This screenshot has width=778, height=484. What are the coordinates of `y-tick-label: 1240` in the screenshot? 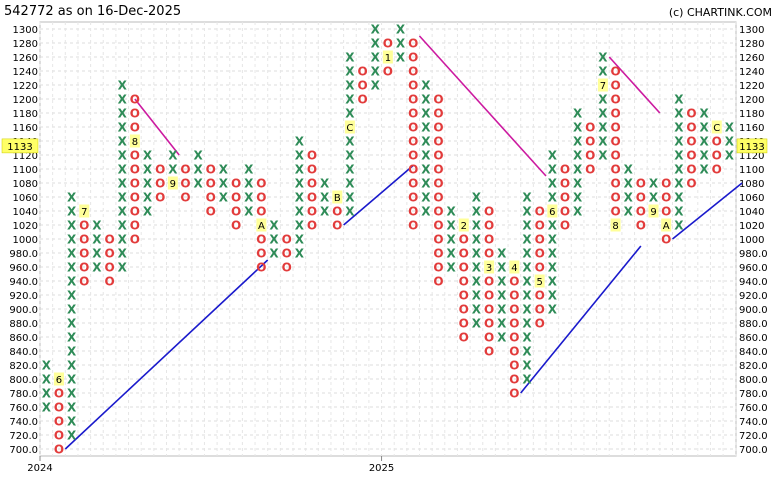 It's located at (751, 72).